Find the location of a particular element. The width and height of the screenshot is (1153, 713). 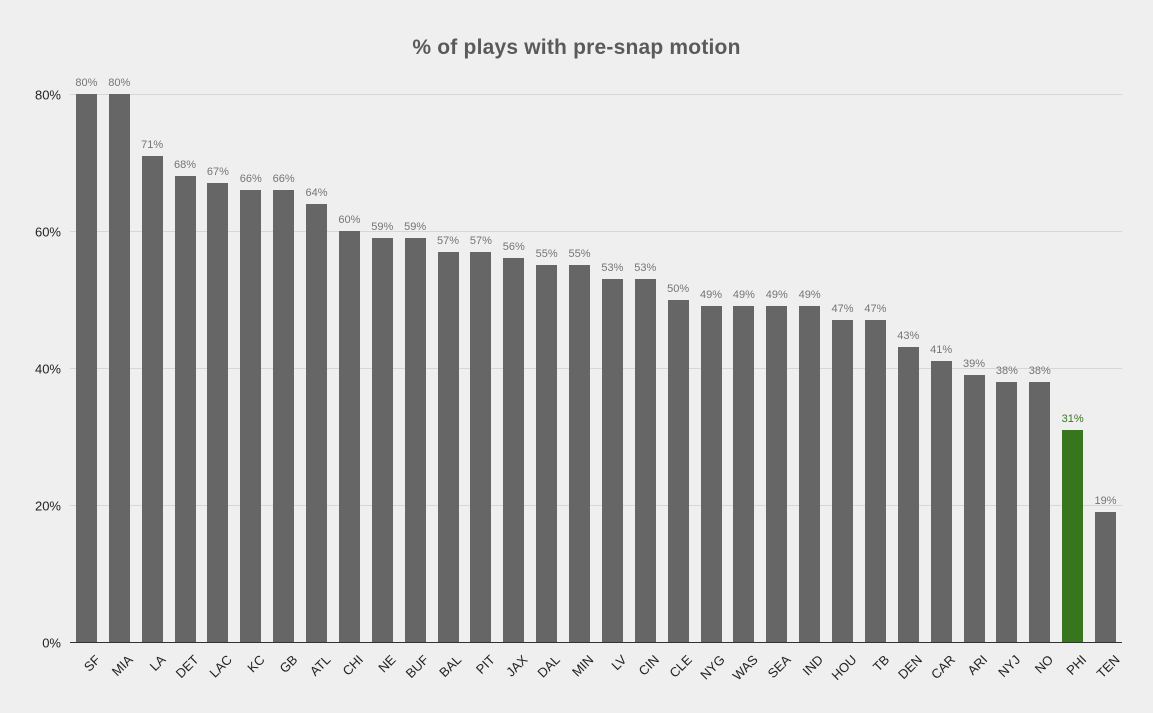

x-tick-label: ARI is located at coordinates (977, 665).